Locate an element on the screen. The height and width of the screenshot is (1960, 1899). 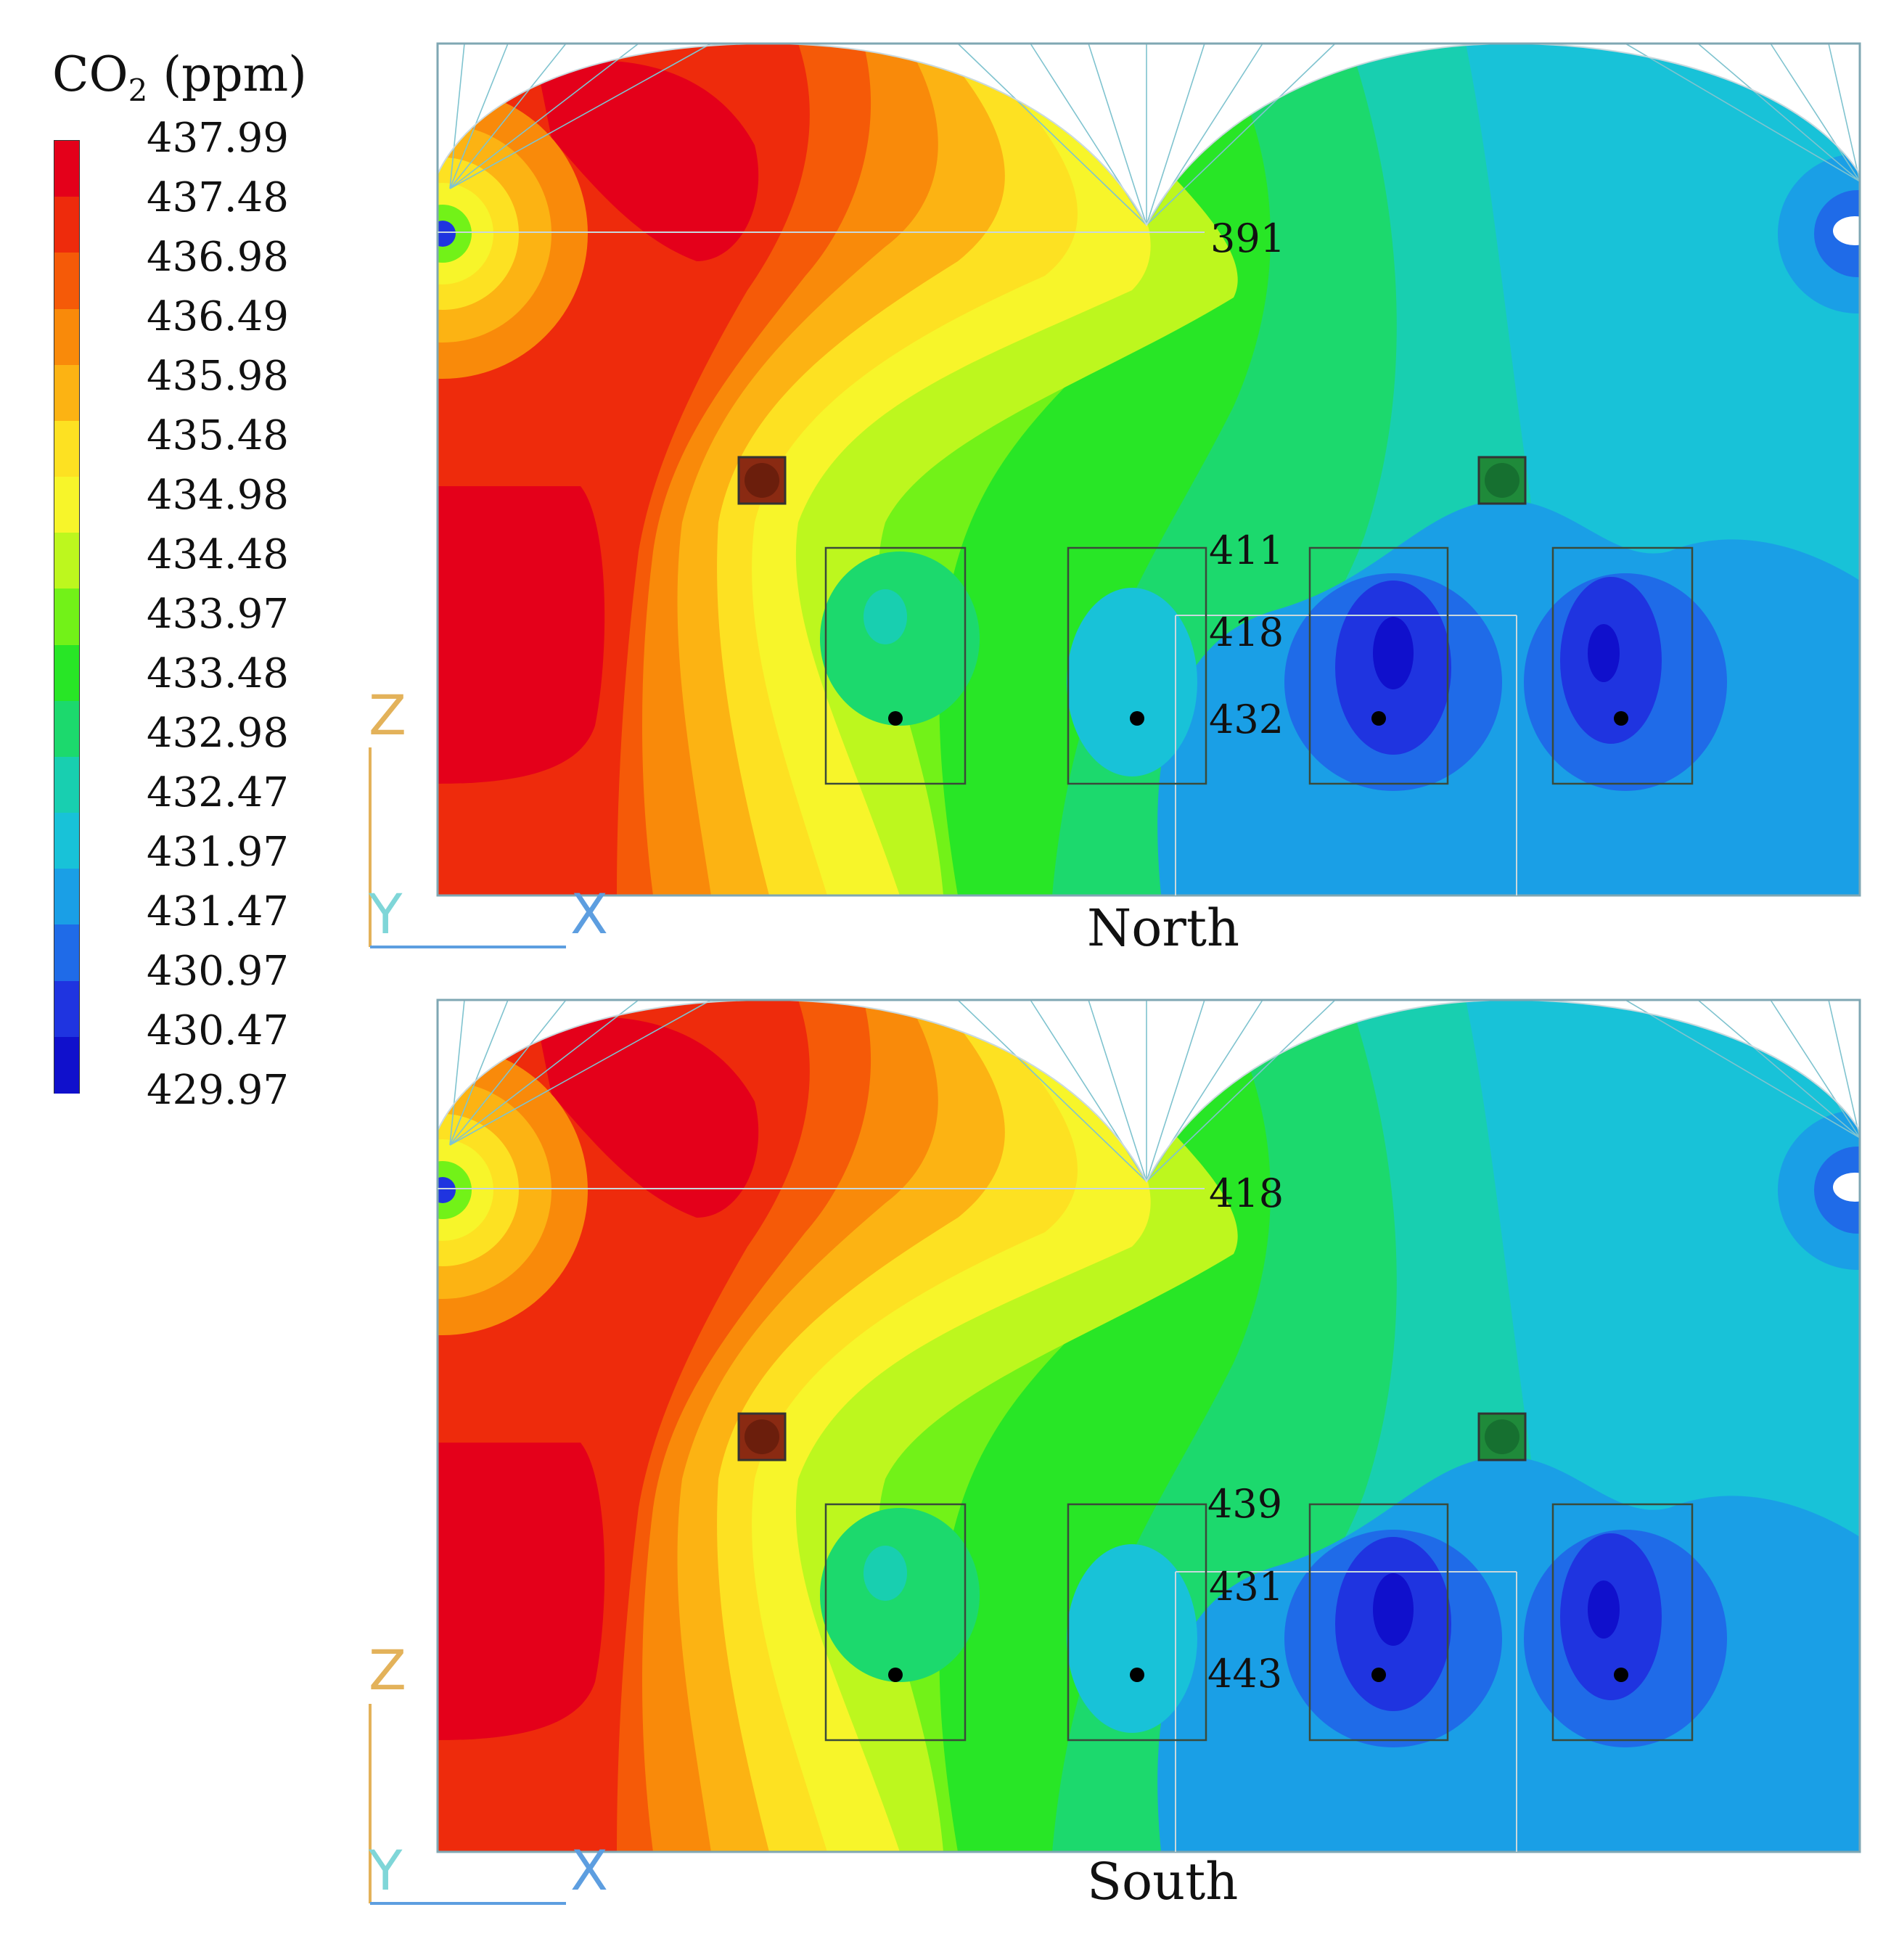
legend-title-unit: (ppm) is located at coordinates (227, 74).